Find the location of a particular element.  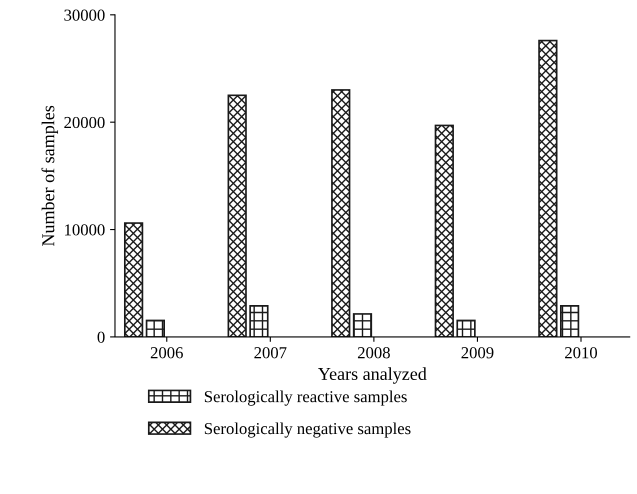

y-tick-label: 10000 is located at coordinates (85, 230).